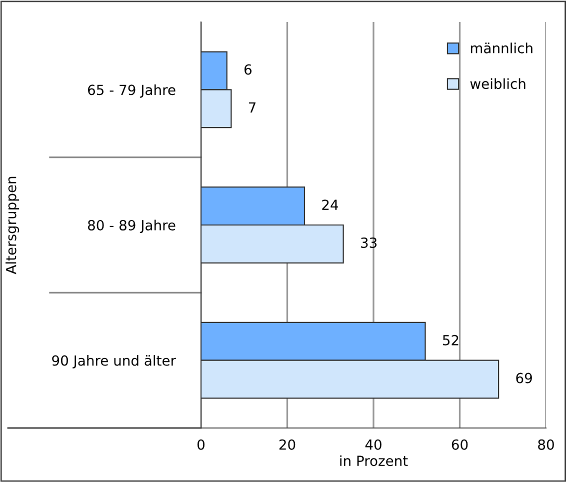  Describe the element at coordinates (200, 444) in the screenshot. I see `x-tick-label: 0` at that location.